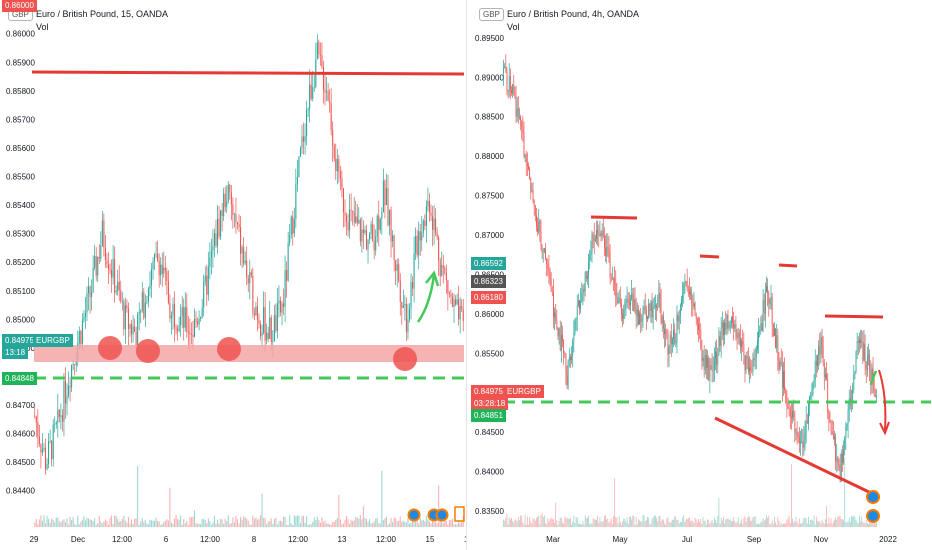 The image size is (932, 550). Describe the element at coordinates (513, 27) in the screenshot. I see `volume-label: Vol` at that location.